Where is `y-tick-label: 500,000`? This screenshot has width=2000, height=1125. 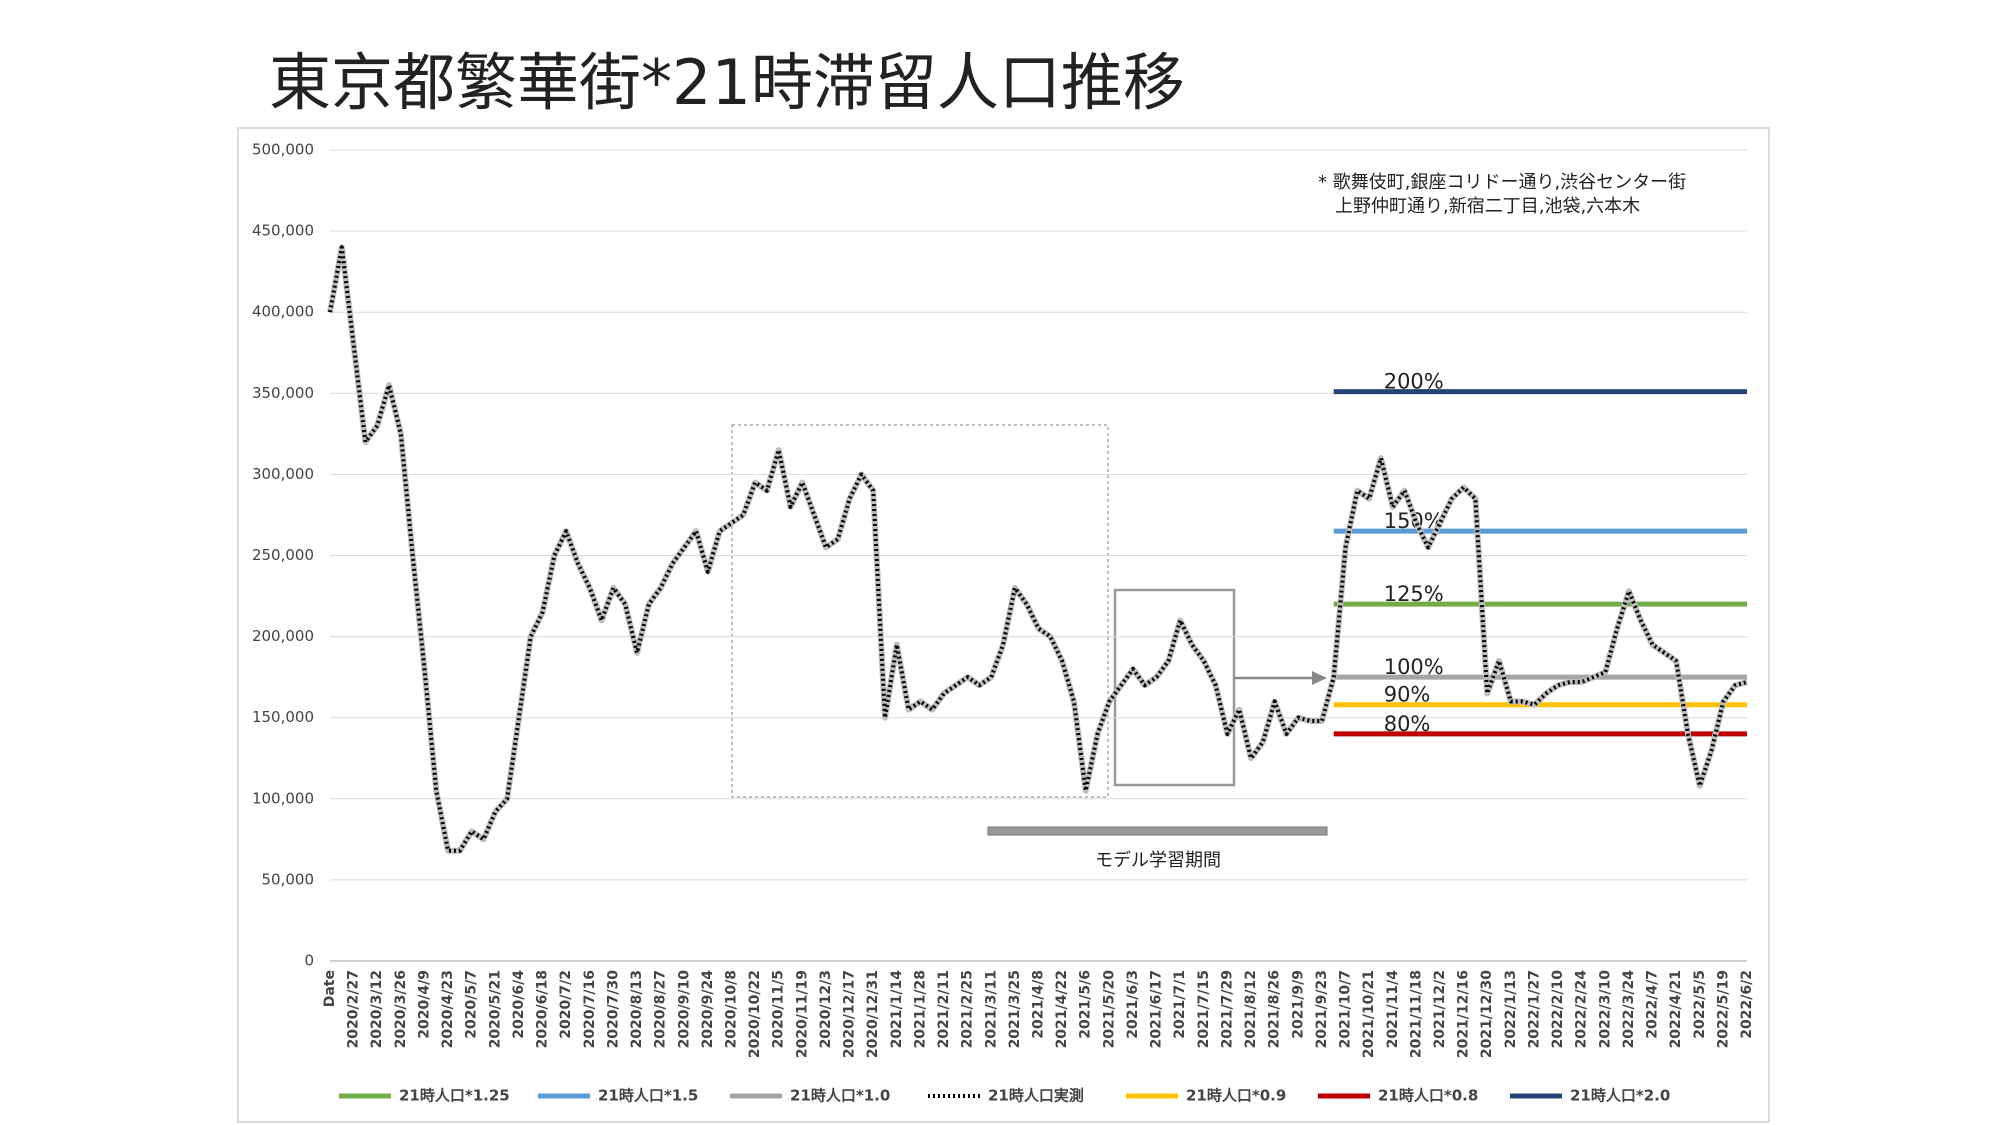 y-tick-label: 500,000 is located at coordinates (283, 150).